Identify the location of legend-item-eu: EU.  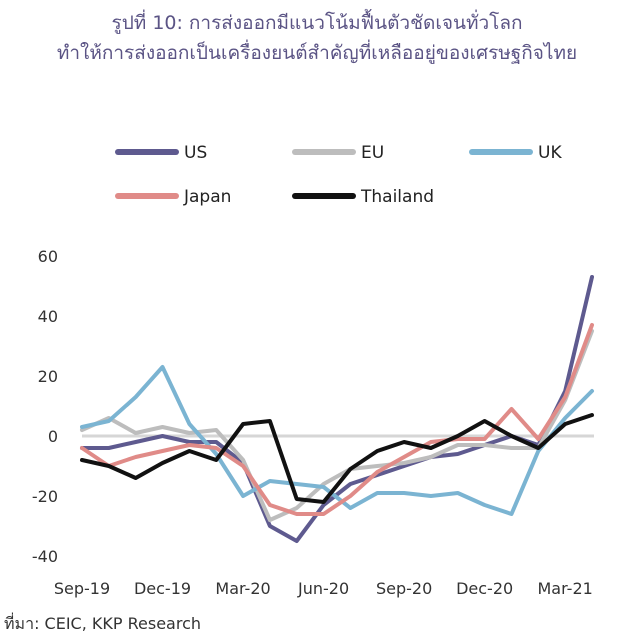
(338, 153).